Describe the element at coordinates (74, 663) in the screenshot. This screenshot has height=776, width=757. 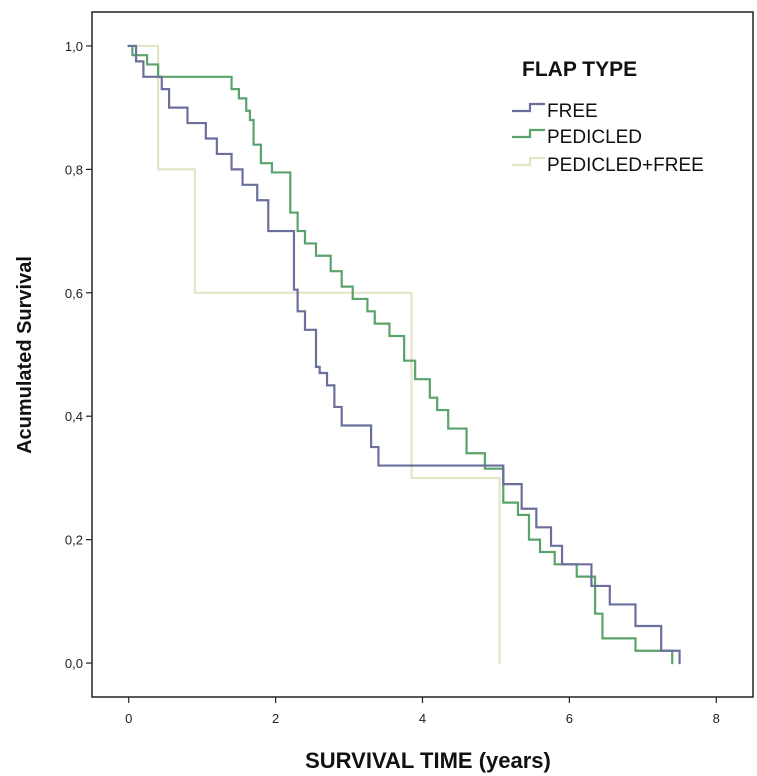
I see `y-tick-label: 0,0` at that location.